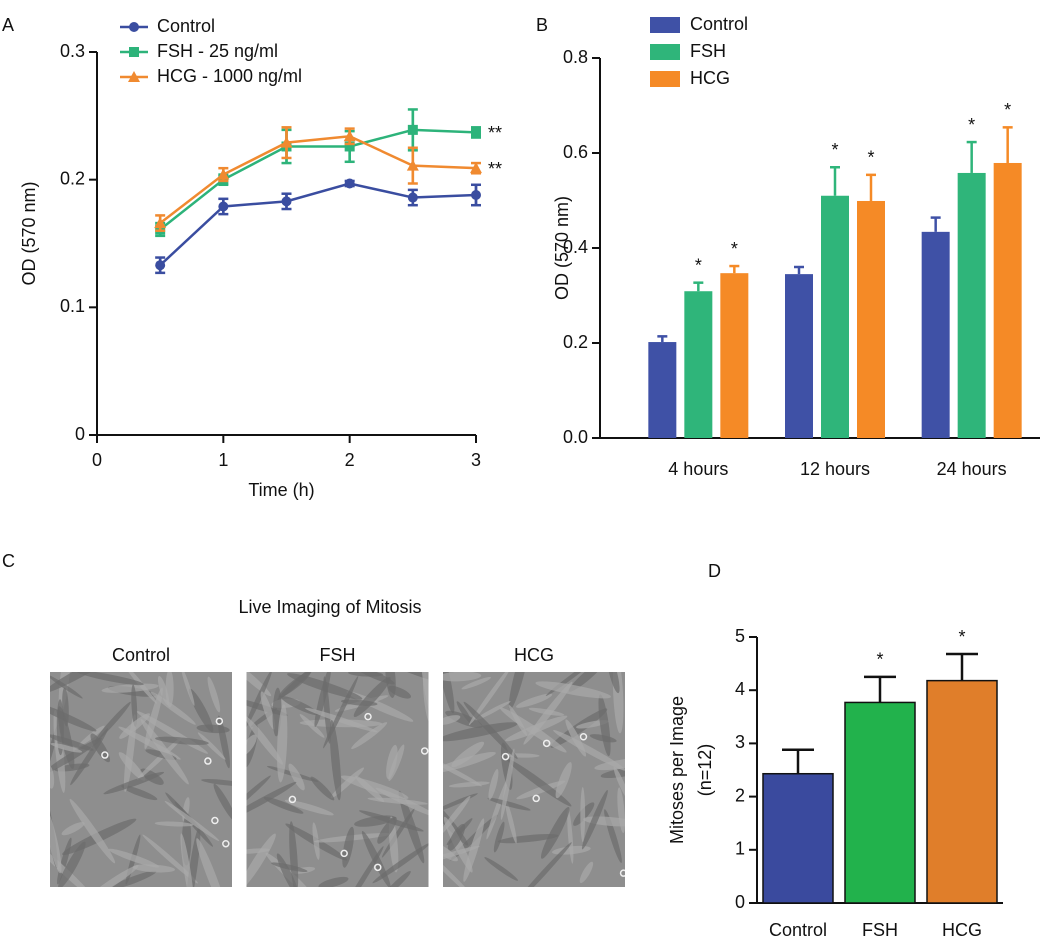 The image size is (1050, 945). What do you see at coordinates (677, 770) in the screenshot?
I see `y-axis-label: Mitoses per Image` at bounding box center [677, 770].